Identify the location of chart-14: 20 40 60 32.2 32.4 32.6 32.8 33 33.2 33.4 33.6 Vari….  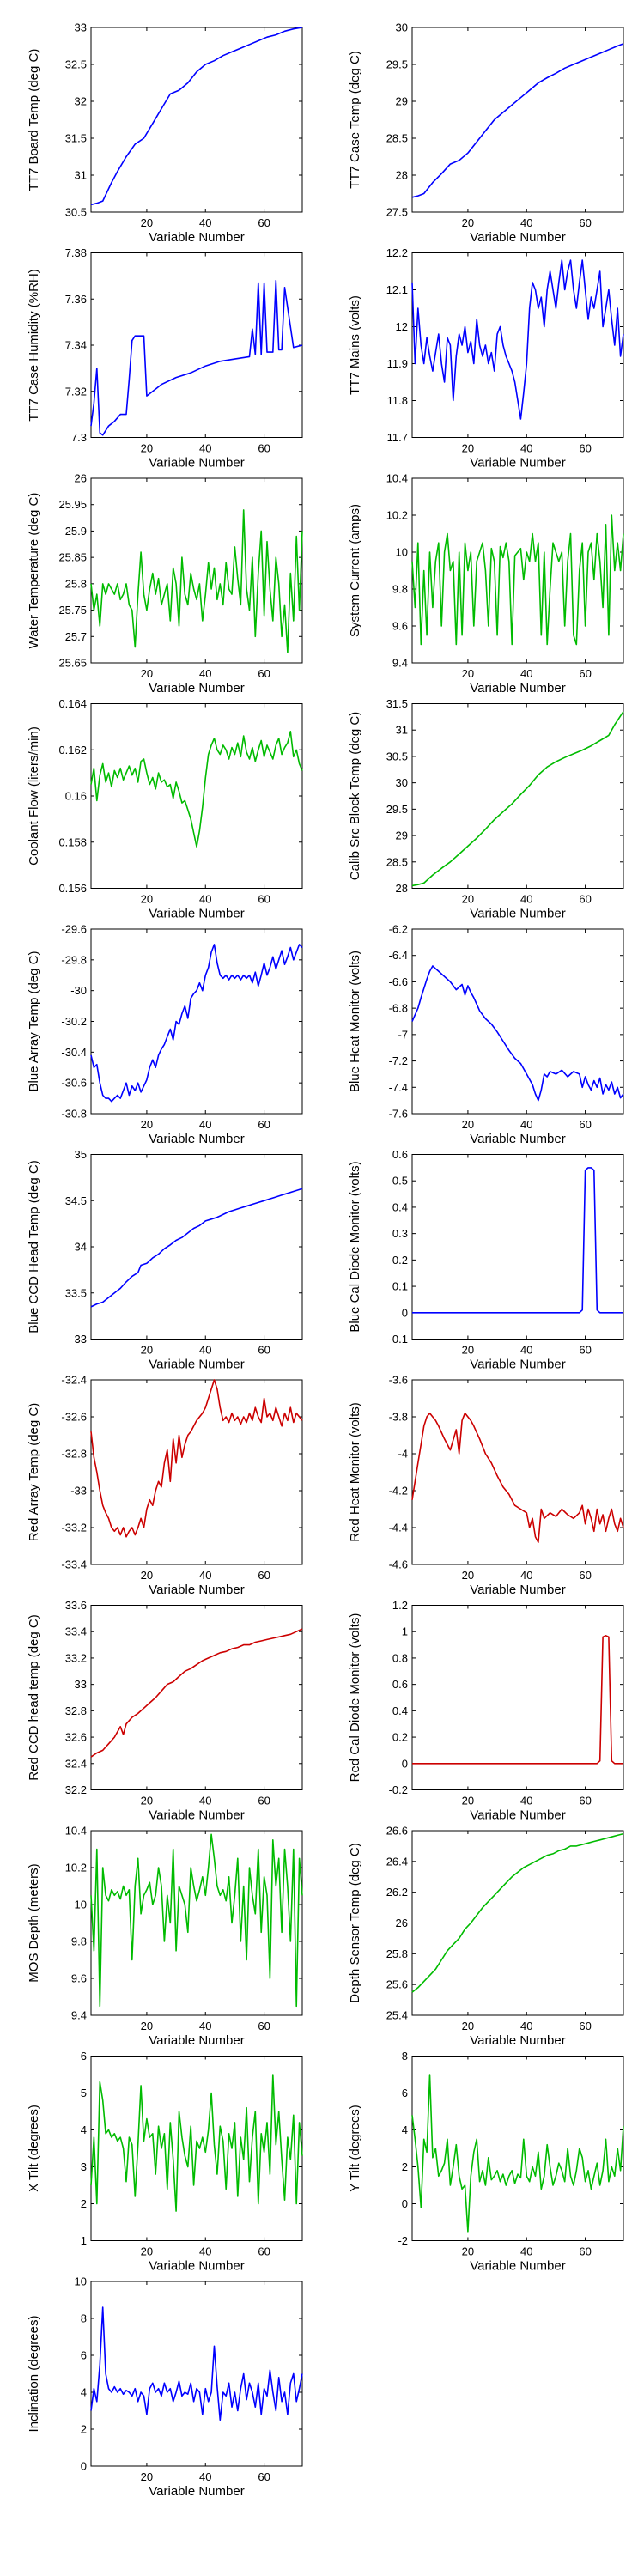
(165, 1711).